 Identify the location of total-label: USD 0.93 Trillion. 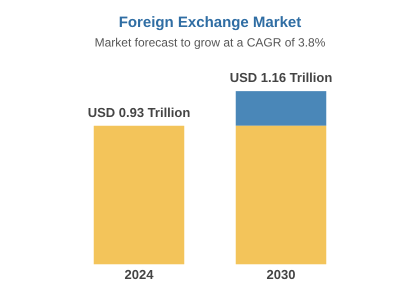
(139, 112).